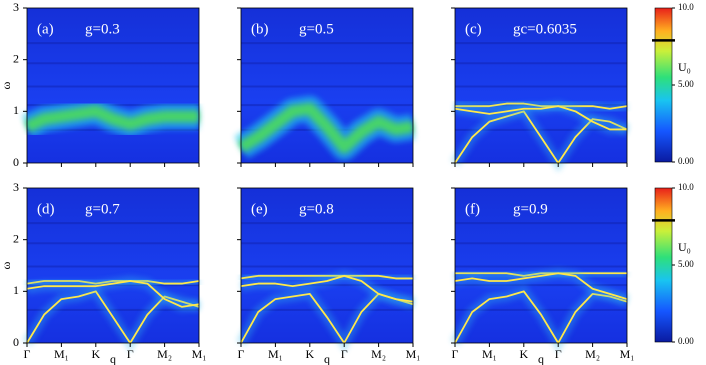 Image resolution: width=706 pixels, height=365 pixels. What do you see at coordinates (530, 209) in the screenshot?
I see `panel-annotation: g=0.9` at bounding box center [530, 209].